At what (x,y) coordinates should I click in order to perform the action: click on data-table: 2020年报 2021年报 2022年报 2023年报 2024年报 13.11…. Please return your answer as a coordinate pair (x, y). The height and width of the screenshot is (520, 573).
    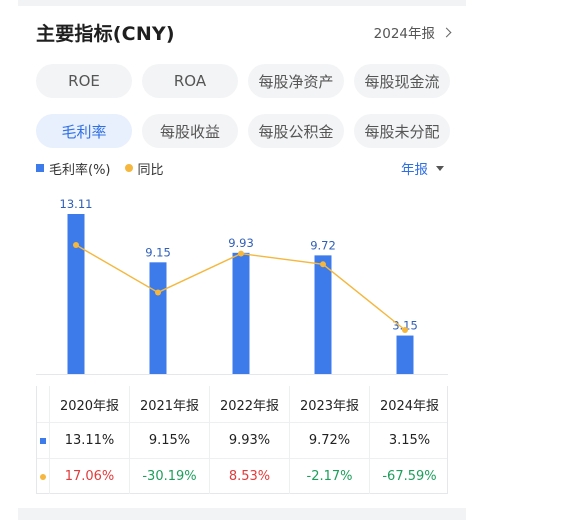
    Looking at the image, I should click on (242, 440).